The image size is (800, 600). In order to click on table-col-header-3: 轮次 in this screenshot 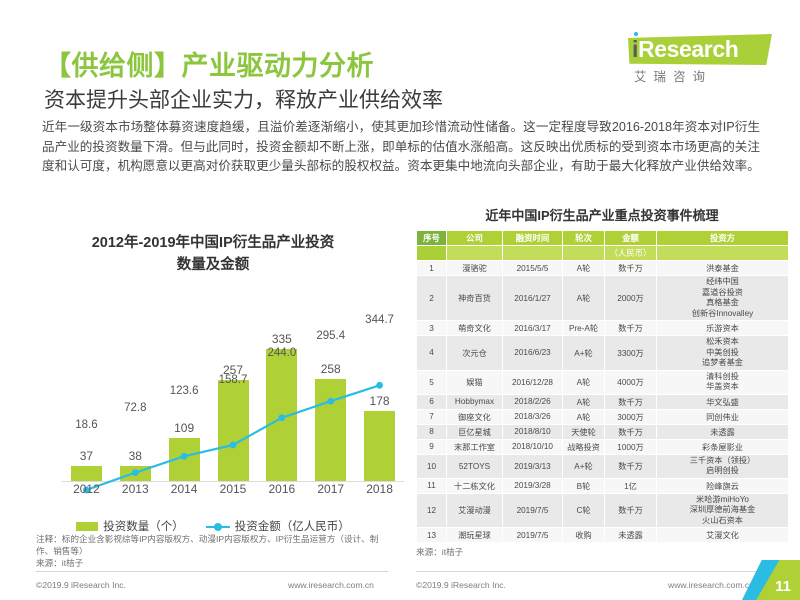, I will do `click(583, 238)`.